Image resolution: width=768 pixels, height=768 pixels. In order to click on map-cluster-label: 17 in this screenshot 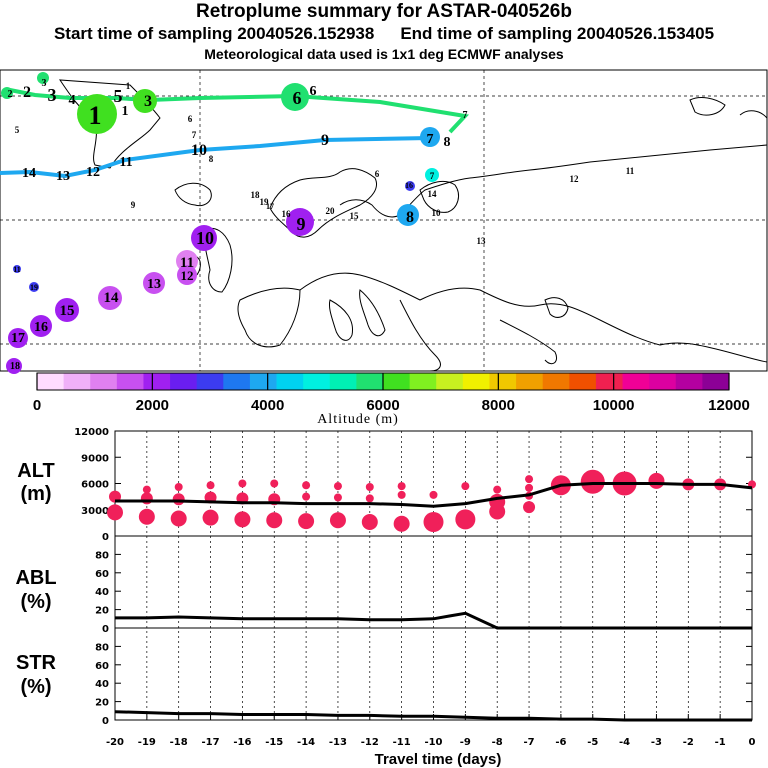, I will do `click(270, 206)`.